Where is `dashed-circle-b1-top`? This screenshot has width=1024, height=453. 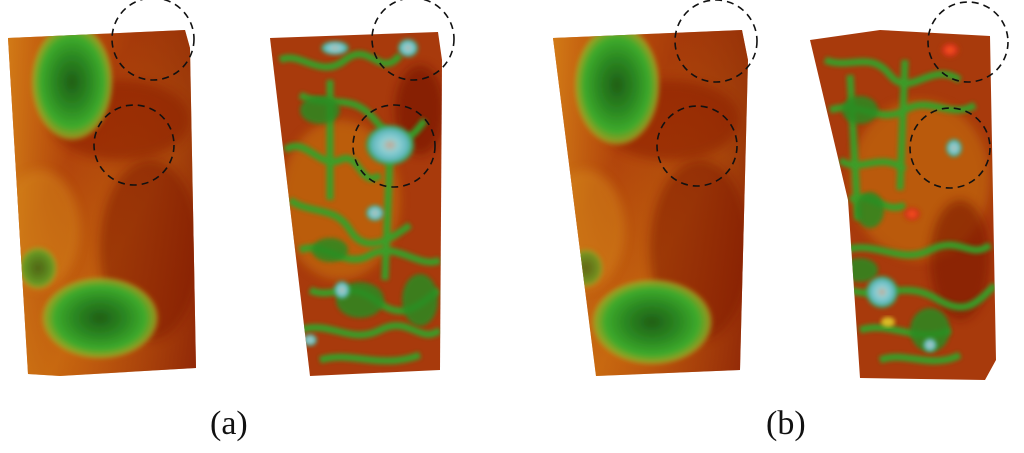
dashed-circle-b1-top is located at coordinates (716, 41).